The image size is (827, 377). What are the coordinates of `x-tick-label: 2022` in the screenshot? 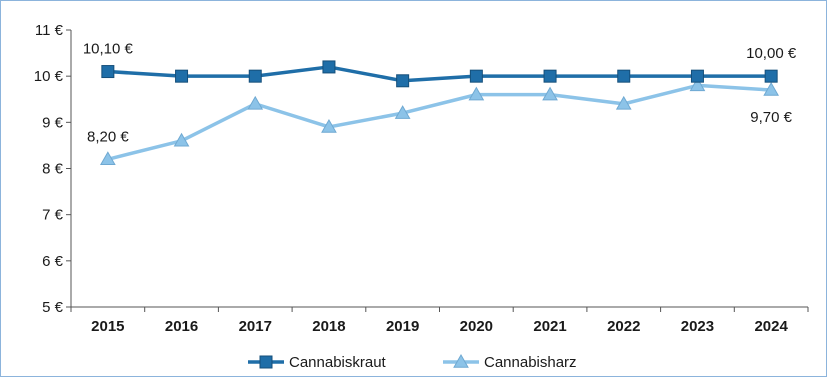 It's located at (623, 326).